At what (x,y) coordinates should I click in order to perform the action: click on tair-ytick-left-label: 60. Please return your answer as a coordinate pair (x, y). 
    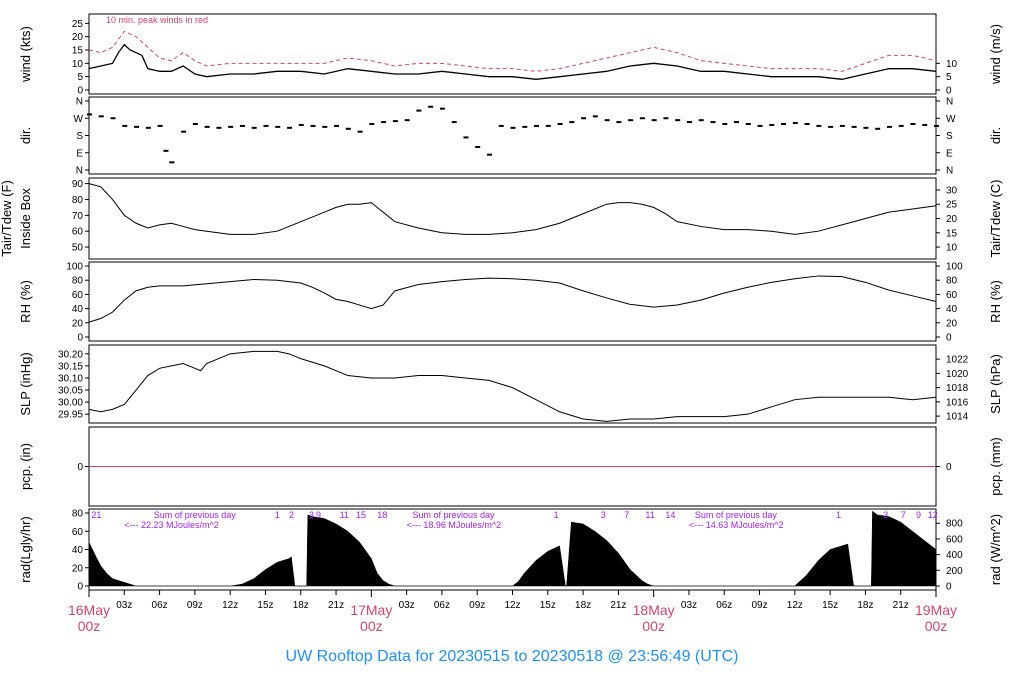
    Looking at the image, I should click on (78, 232).